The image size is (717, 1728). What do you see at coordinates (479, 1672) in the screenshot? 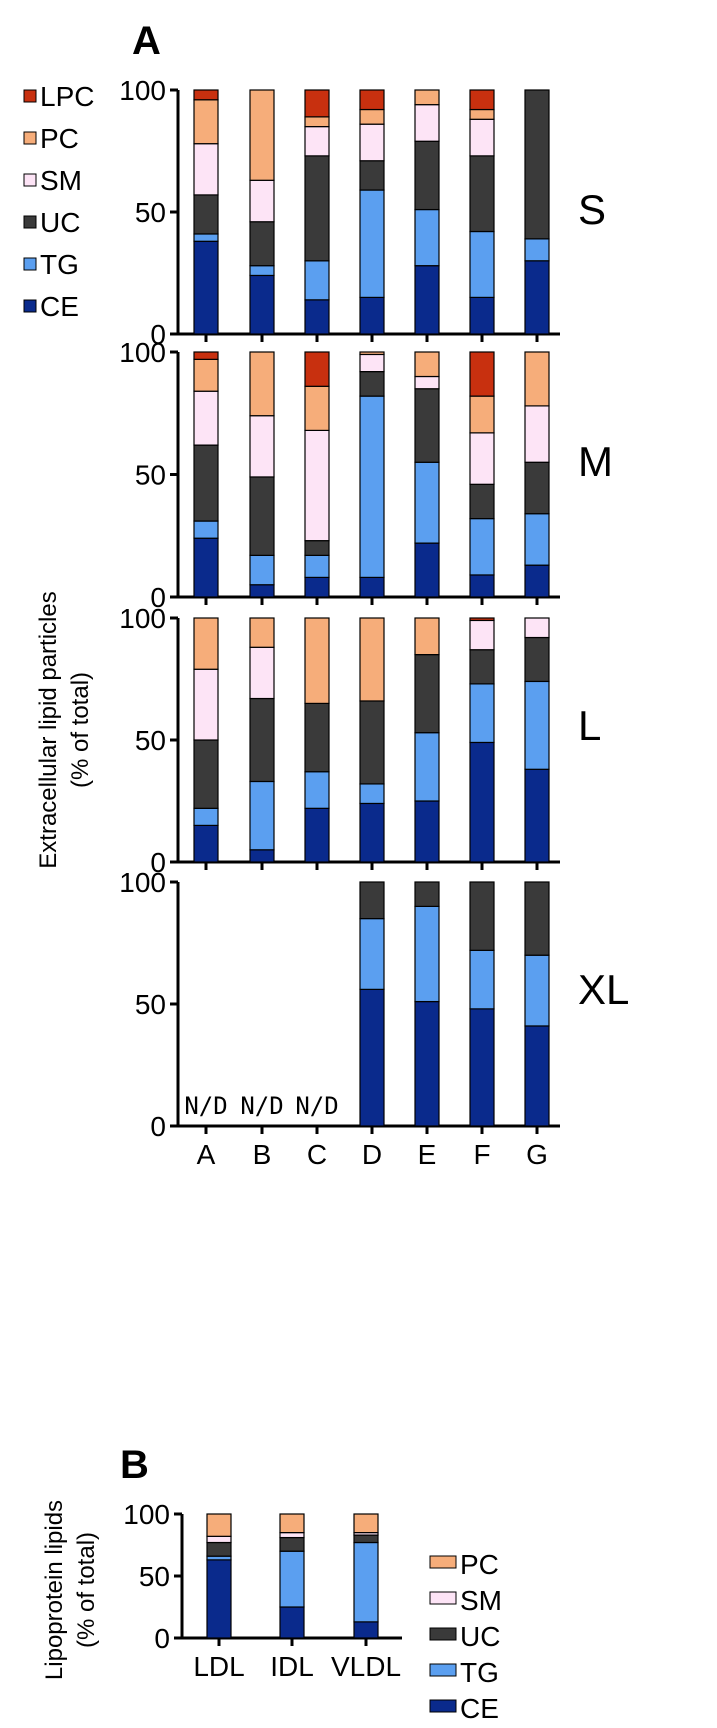
I see `legend-b-label-tg: TG` at bounding box center [479, 1672].